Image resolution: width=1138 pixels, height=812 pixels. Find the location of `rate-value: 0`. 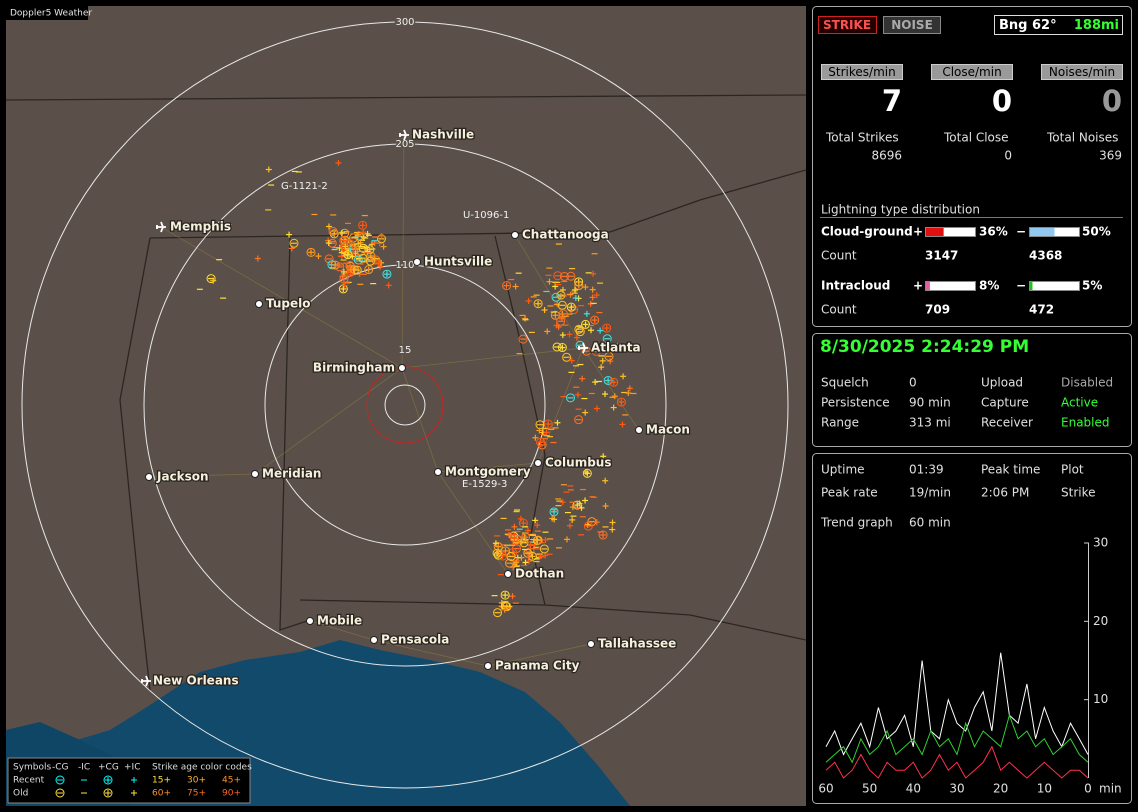

rate-value: 0 is located at coordinates (1002, 101).